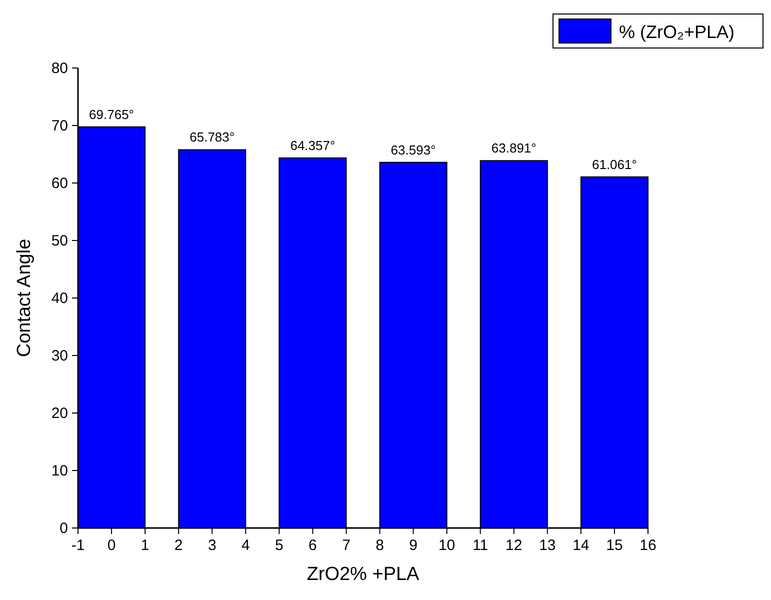 The image size is (771, 600). I want to click on data-label: 63.891°, so click(513, 148).